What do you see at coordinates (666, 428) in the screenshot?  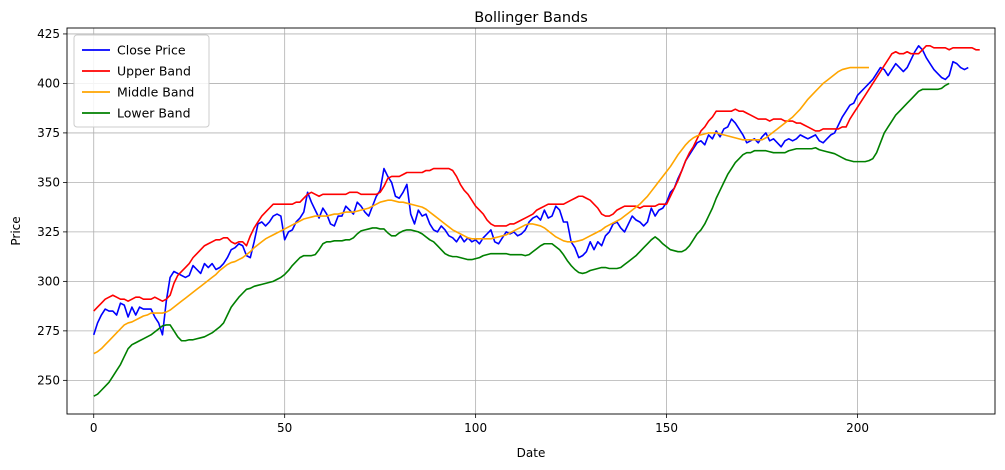 I see `x-tick-label: 150` at bounding box center [666, 428].